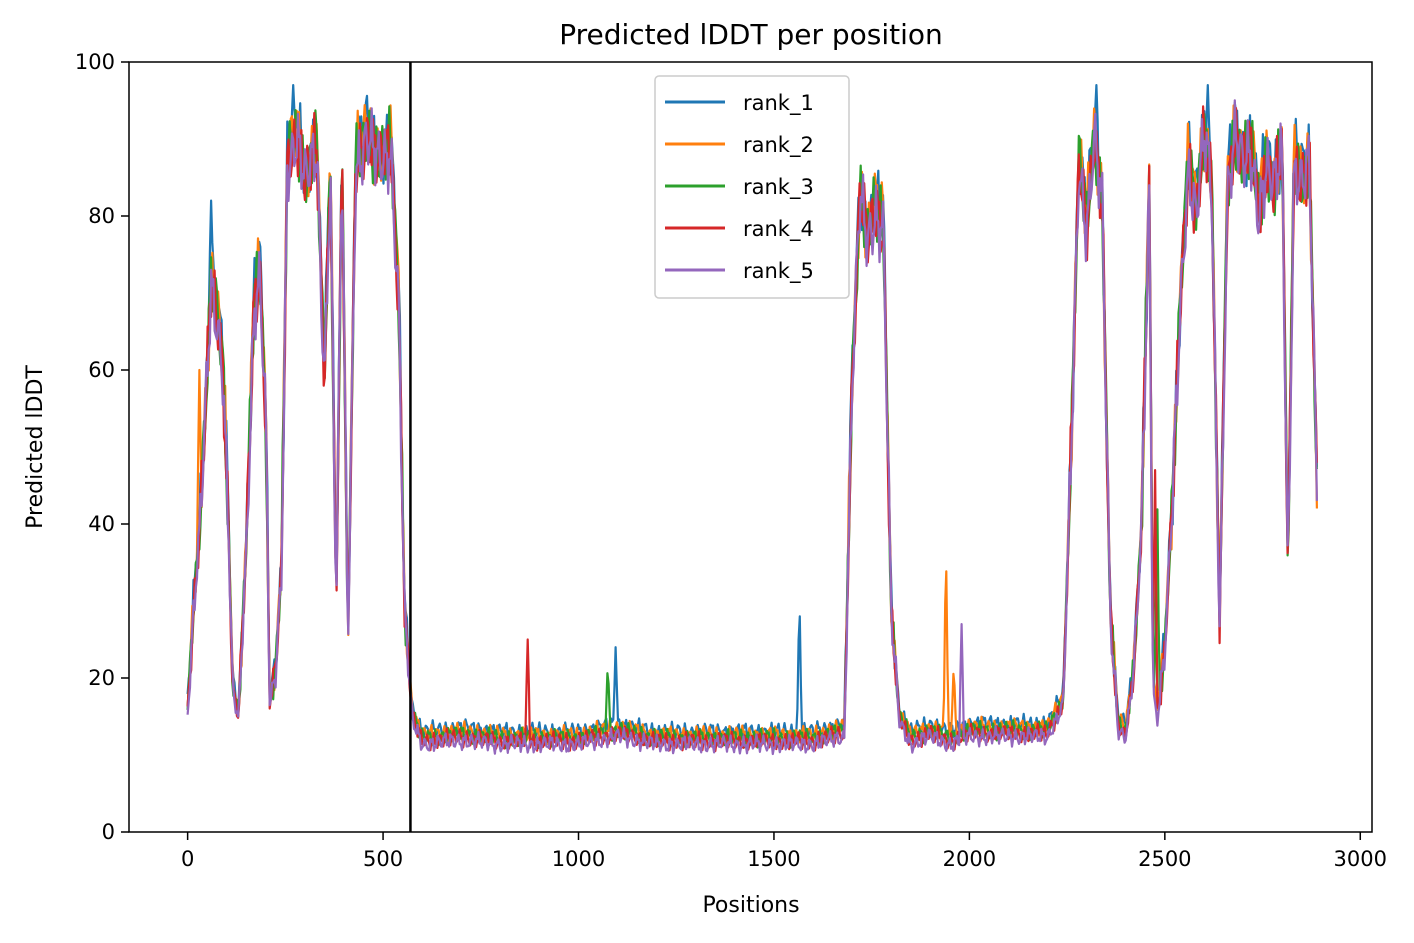 This screenshot has height=943, width=1414. I want to click on x-tick-label: 2000, so click(969, 859).